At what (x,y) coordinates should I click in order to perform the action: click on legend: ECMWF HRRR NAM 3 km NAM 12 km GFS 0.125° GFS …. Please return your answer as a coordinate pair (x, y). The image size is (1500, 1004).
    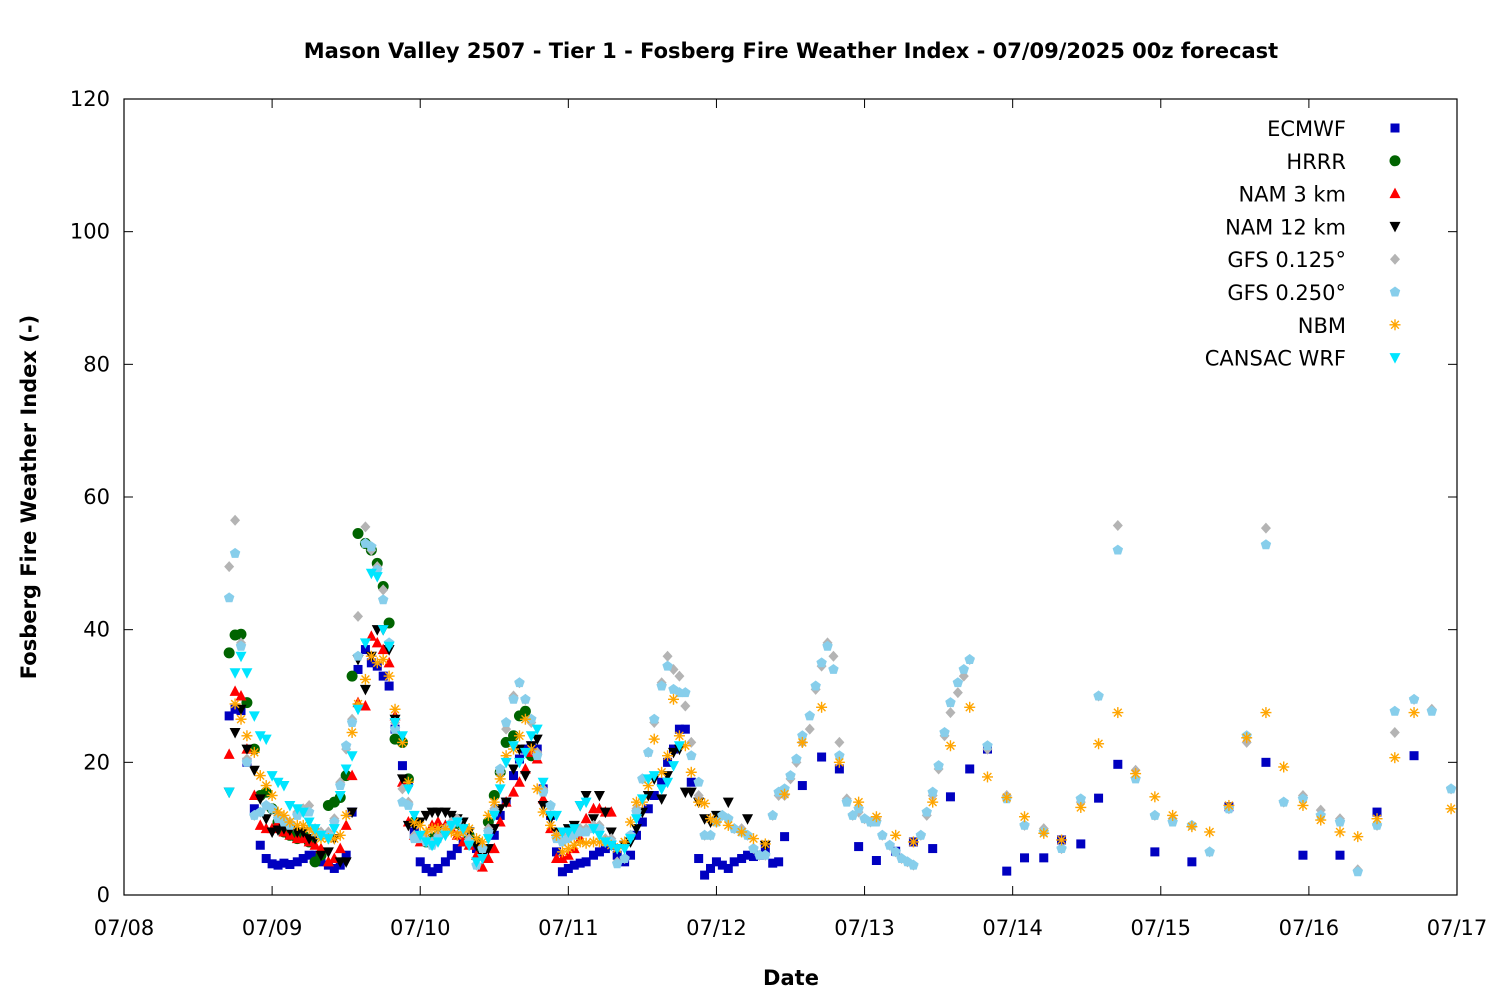
    Looking at the image, I should click on (1303, 244).